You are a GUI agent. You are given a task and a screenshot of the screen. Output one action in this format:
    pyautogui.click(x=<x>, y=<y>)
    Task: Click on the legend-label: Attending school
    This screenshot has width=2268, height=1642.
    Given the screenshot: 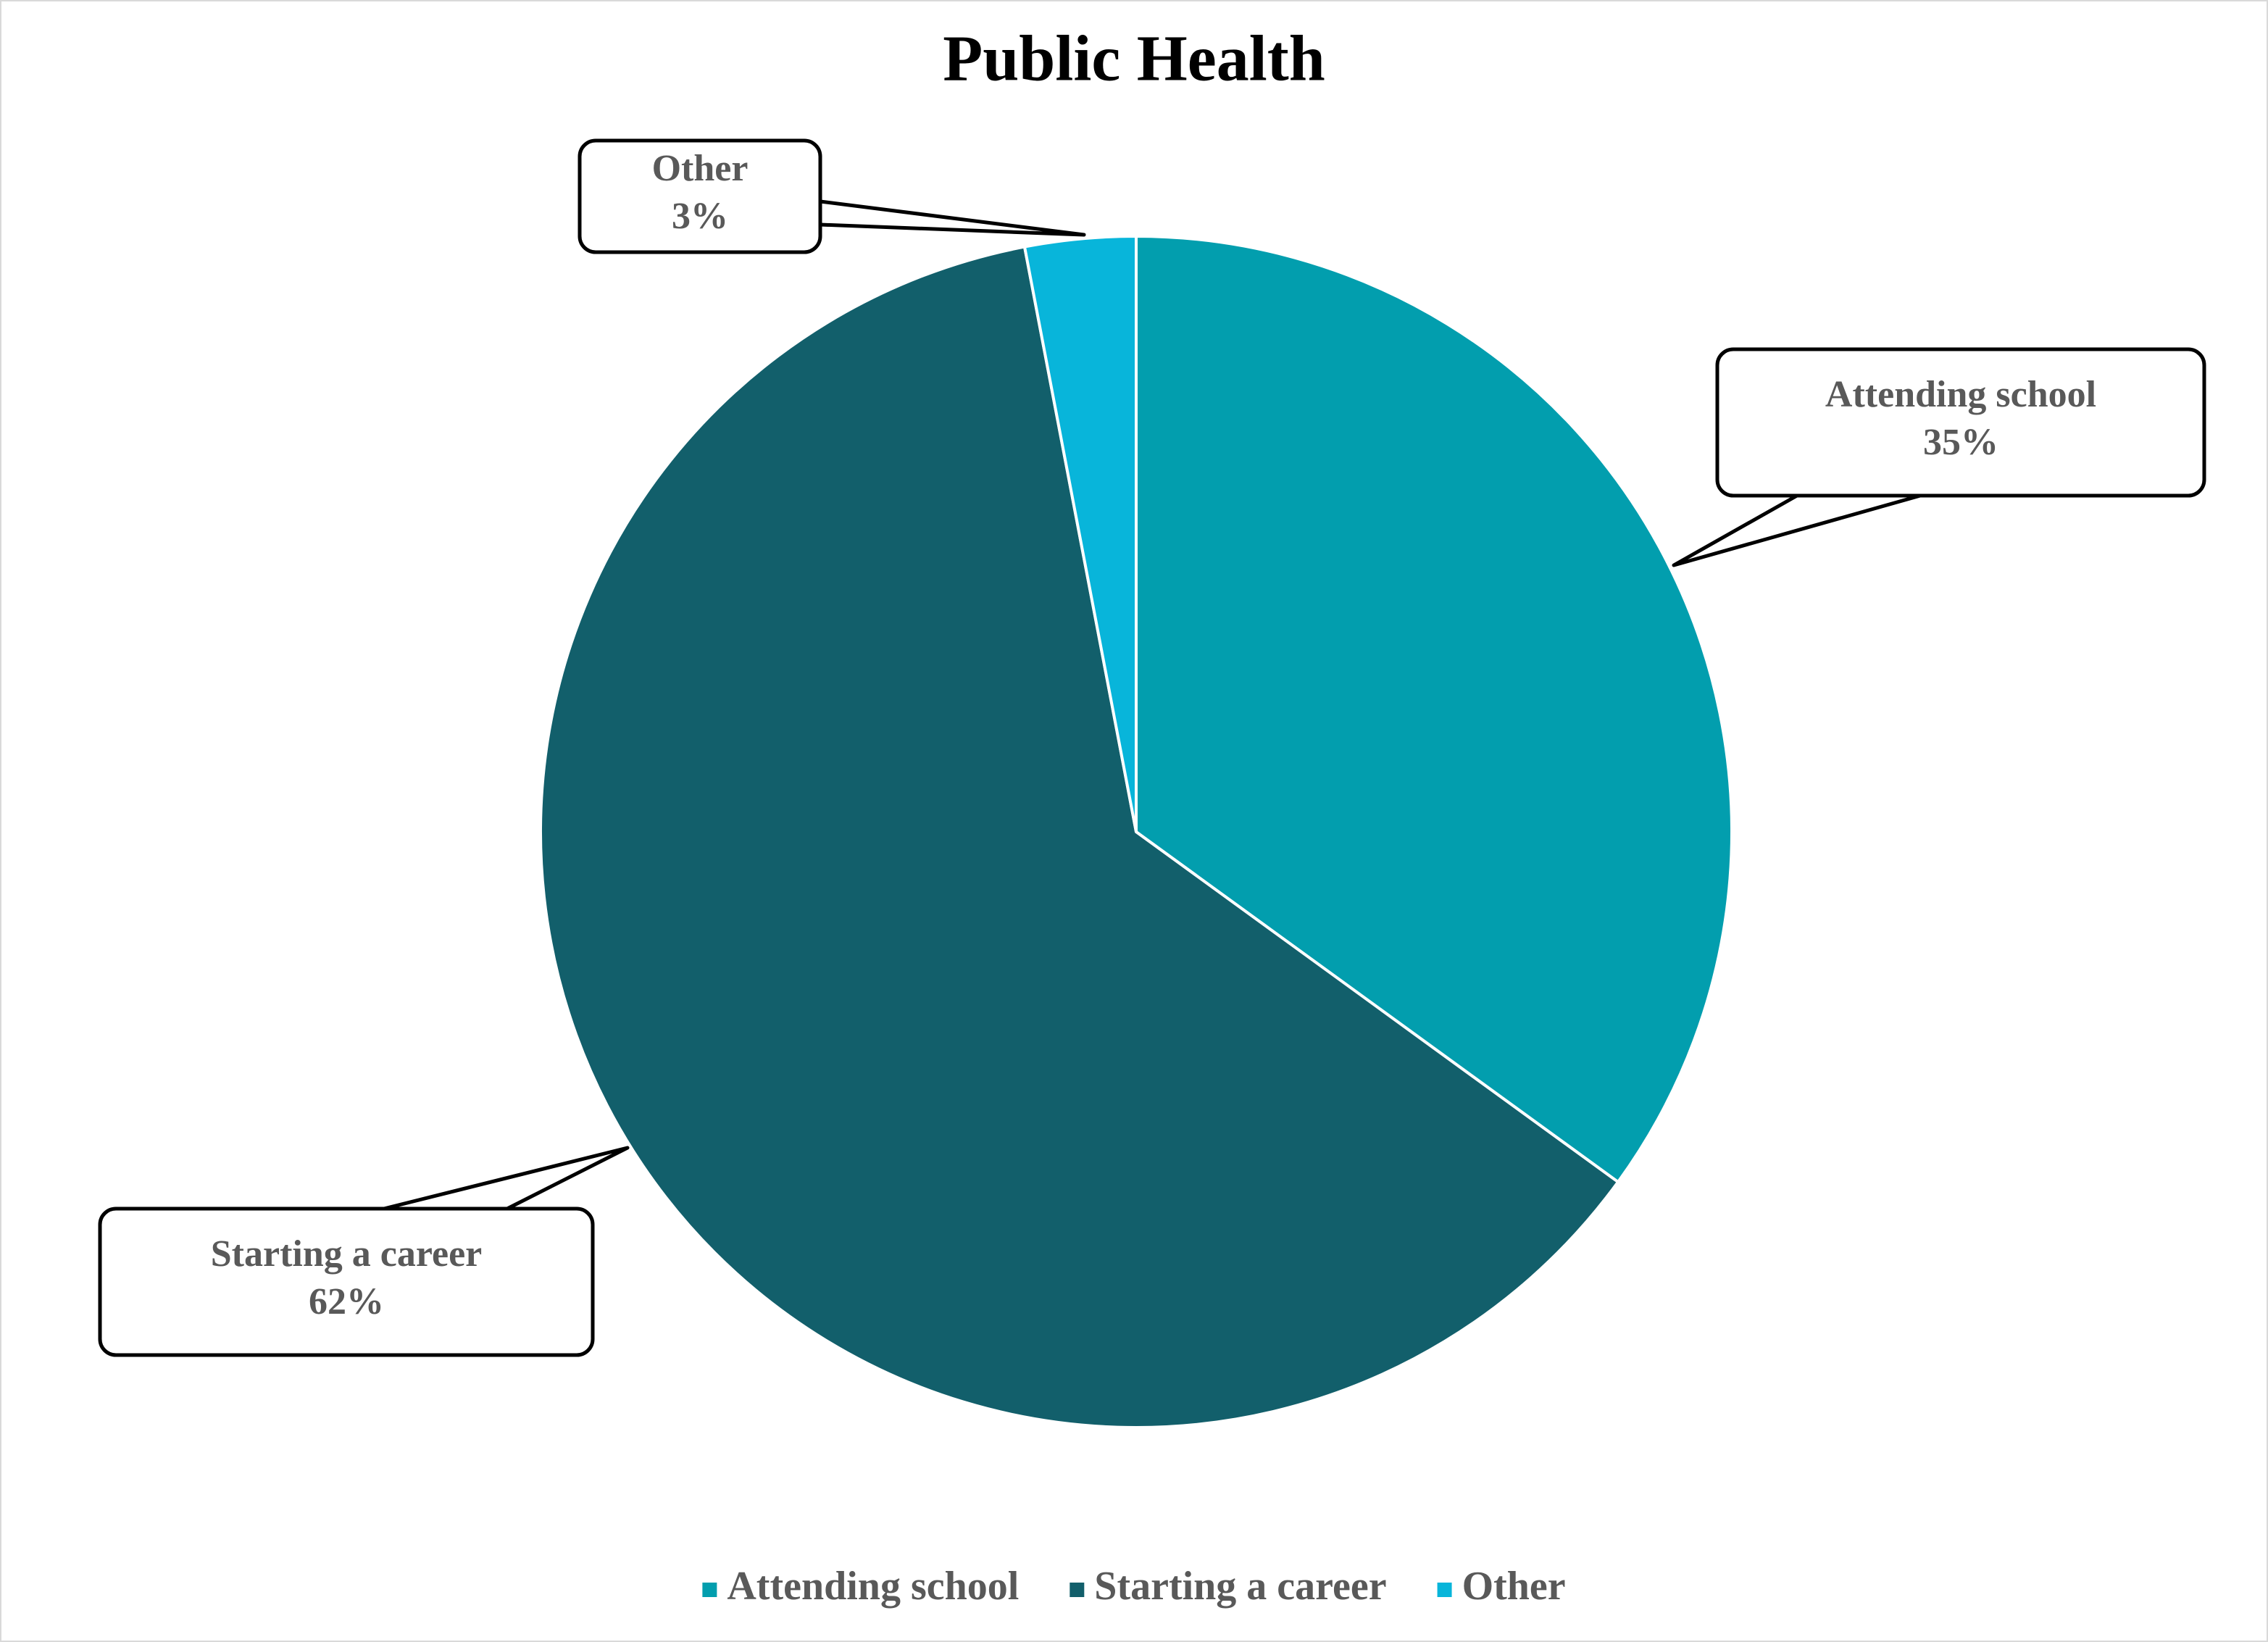 What is the action you would take?
    pyautogui.click(x=873, y=1586)
    